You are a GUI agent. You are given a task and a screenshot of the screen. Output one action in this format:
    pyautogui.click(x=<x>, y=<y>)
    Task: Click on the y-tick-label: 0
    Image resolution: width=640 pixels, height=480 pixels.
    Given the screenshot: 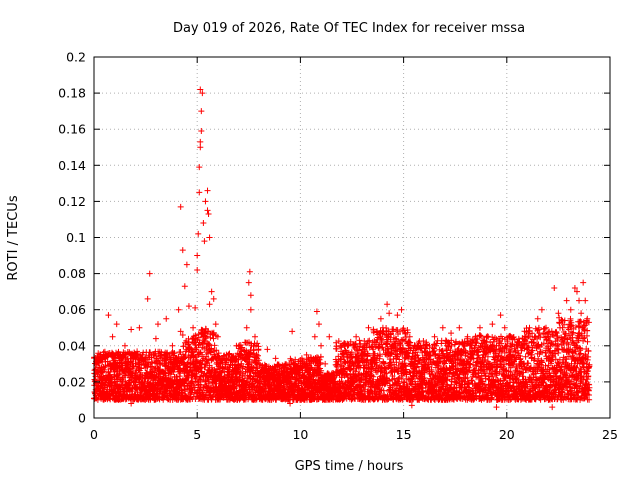 What is the action you would take?
    pyautogui.click(x=82, y=418)
    